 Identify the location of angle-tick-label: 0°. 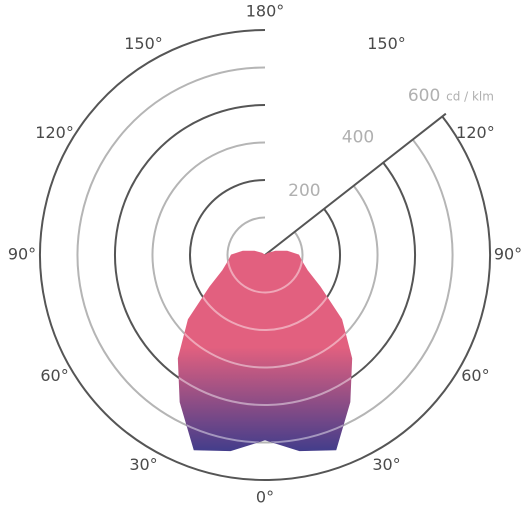
(265, 497).